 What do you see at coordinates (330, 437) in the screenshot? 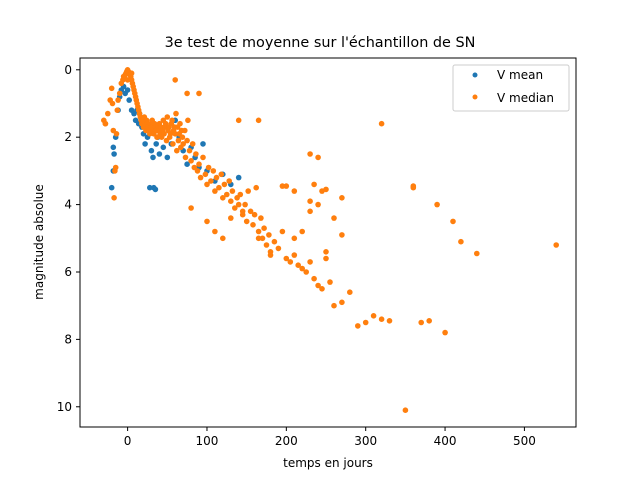
I see `x-axis: 0 100 200 300 400 500` at bounding box center [330, 437].